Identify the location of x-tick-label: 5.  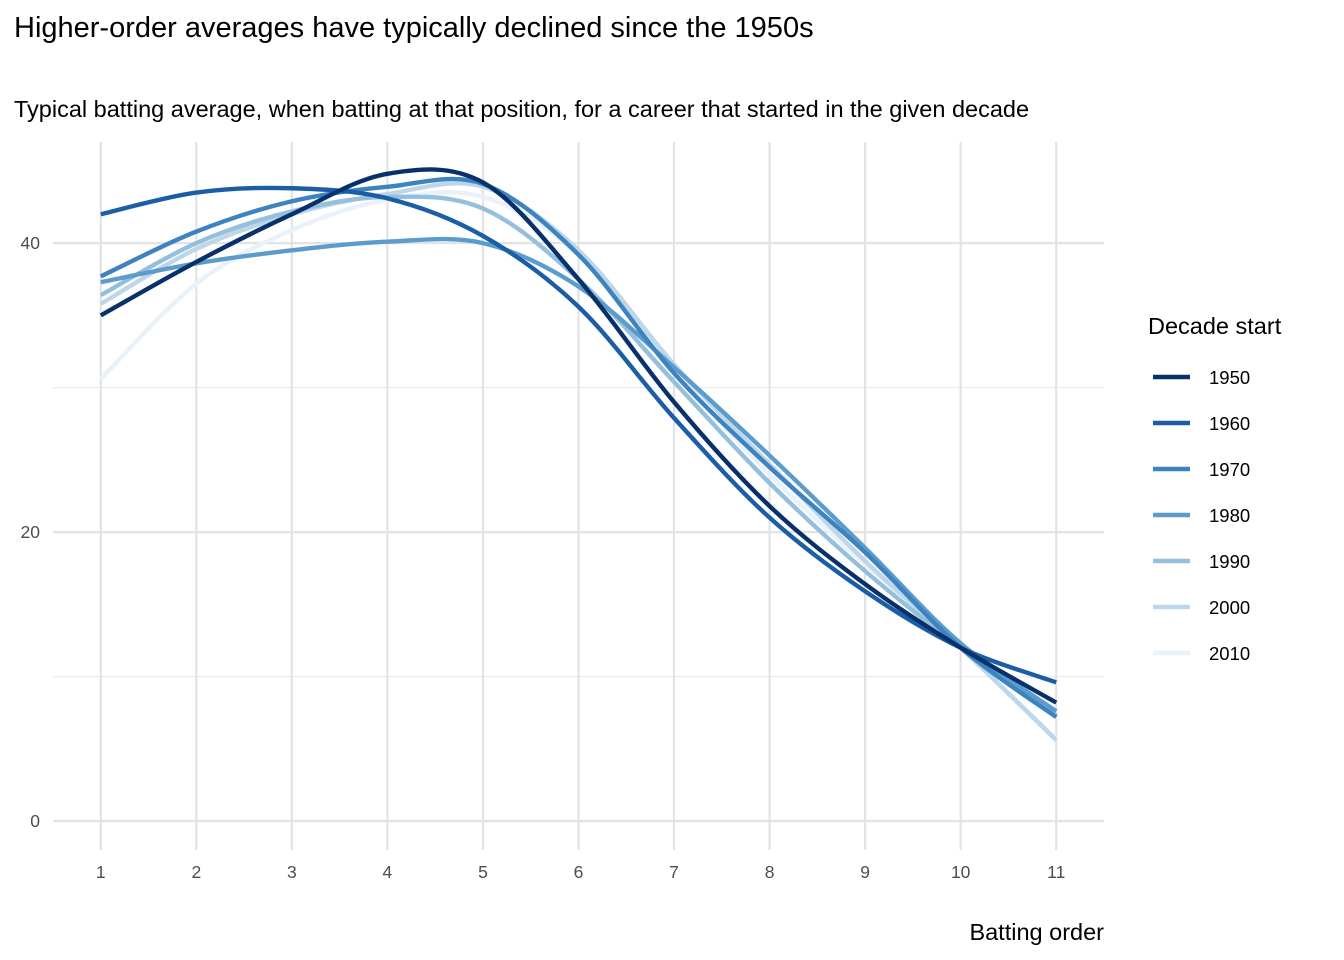
(483, 872).